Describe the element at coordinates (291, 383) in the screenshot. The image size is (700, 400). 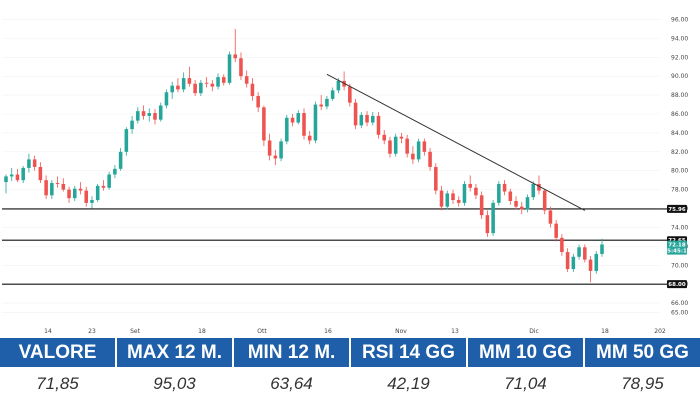
I see `stat-value: 63,64` at that location.